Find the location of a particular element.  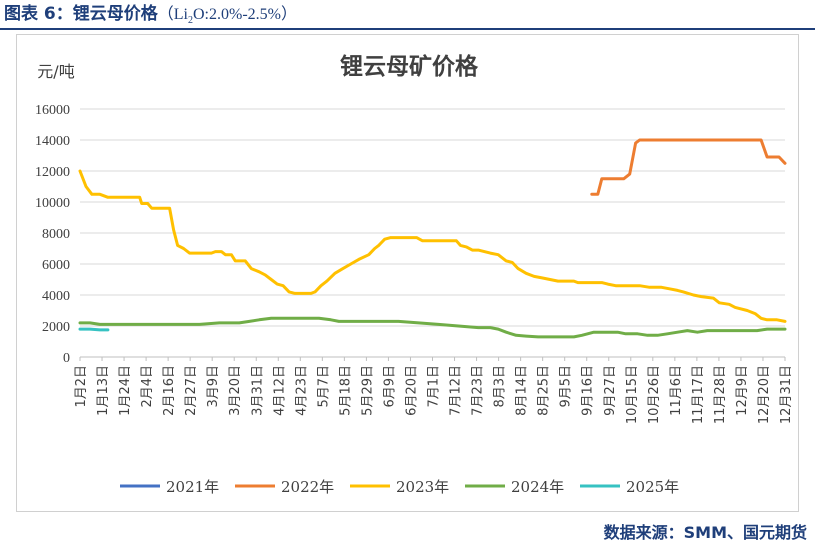

y-tick-label: 16000 is located at coordinates (52, 110).